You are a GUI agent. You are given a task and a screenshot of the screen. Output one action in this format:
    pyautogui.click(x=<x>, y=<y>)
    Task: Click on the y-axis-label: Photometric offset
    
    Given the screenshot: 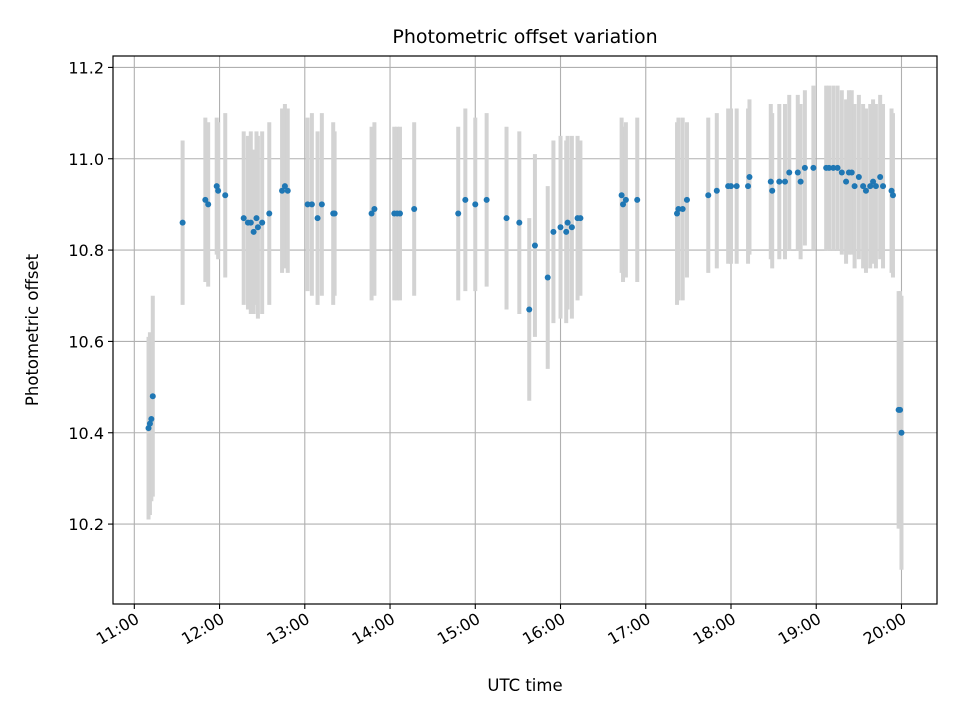 What is the action you would take?
    pyautogui.click(x=32, y=329)
    